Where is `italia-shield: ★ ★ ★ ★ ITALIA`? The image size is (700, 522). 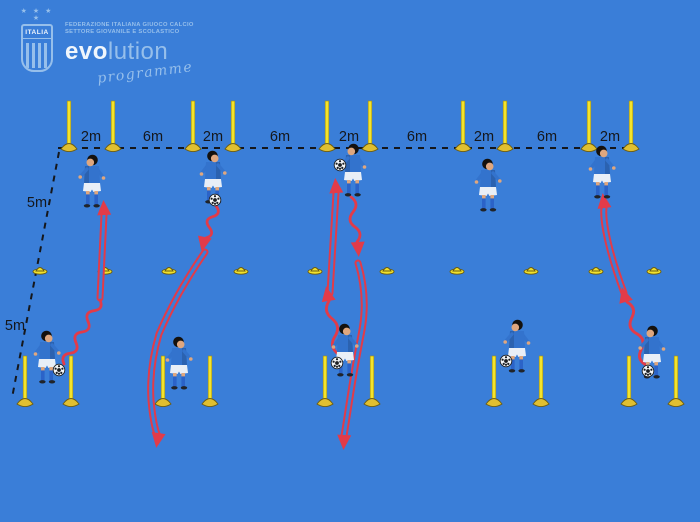 italia-shield: ★ ★ ★ ★ ITALIA is located at coordinates (37, 45).